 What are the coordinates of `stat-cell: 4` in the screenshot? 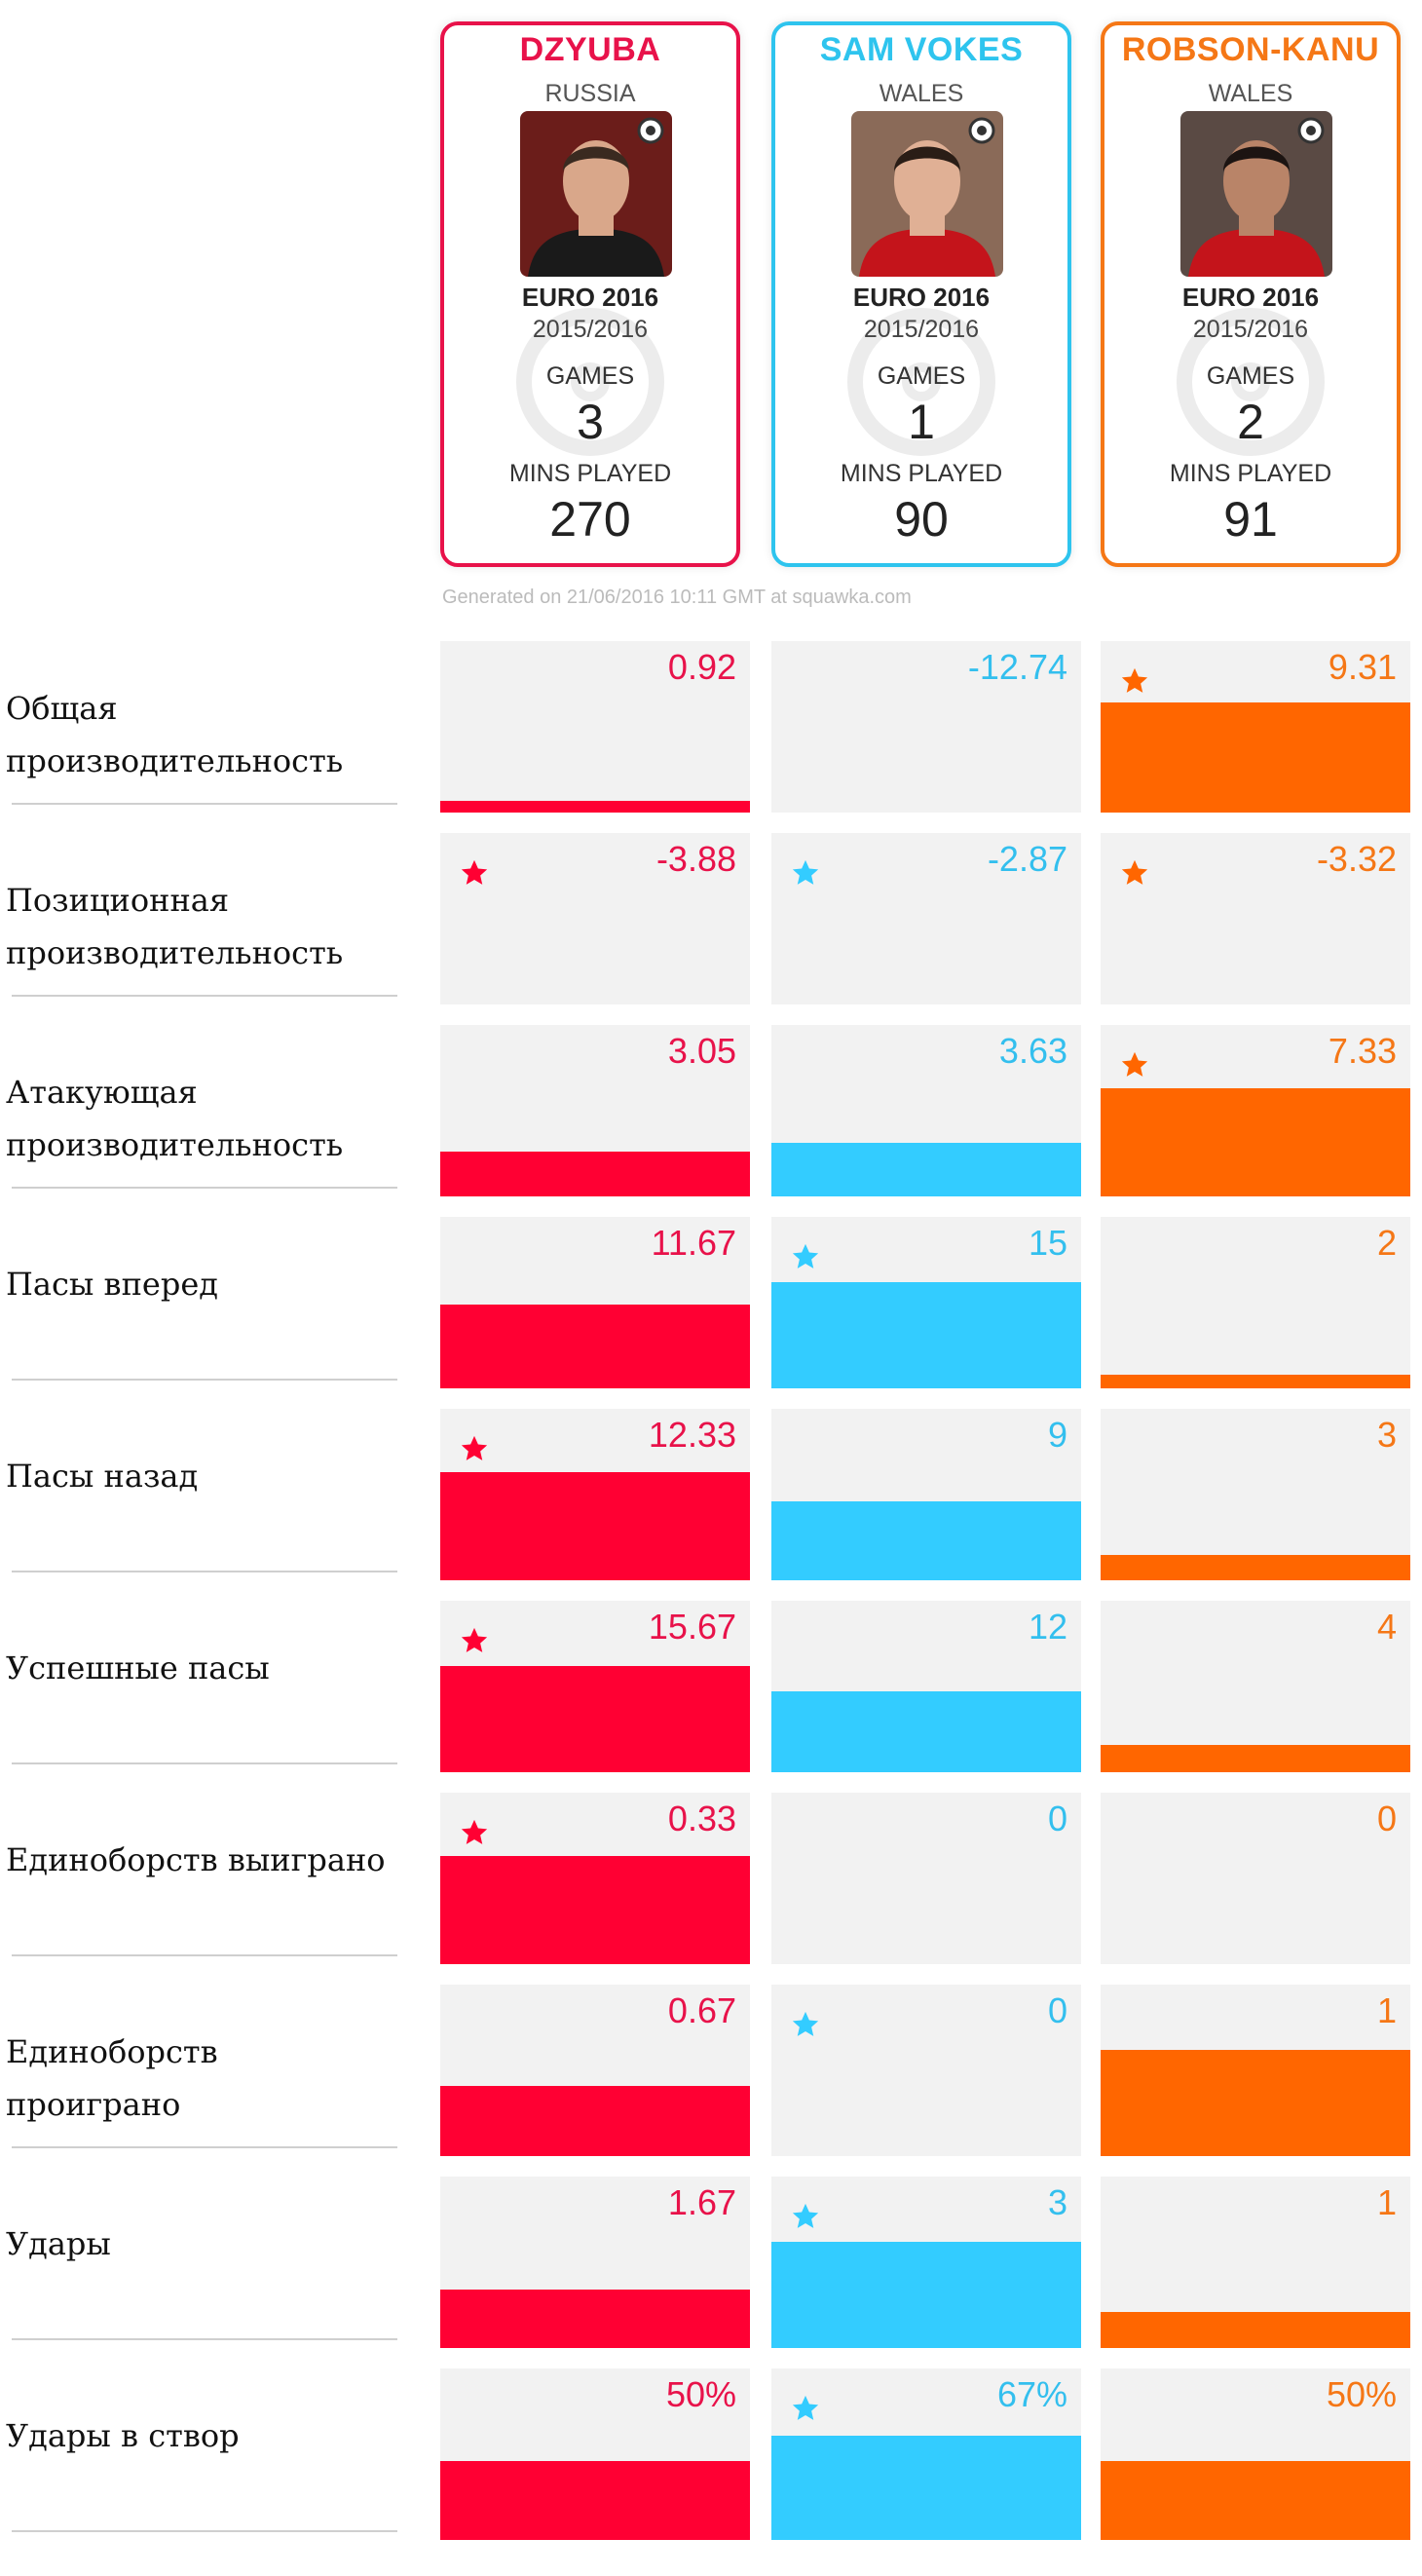 It's located at (1255, 1686).